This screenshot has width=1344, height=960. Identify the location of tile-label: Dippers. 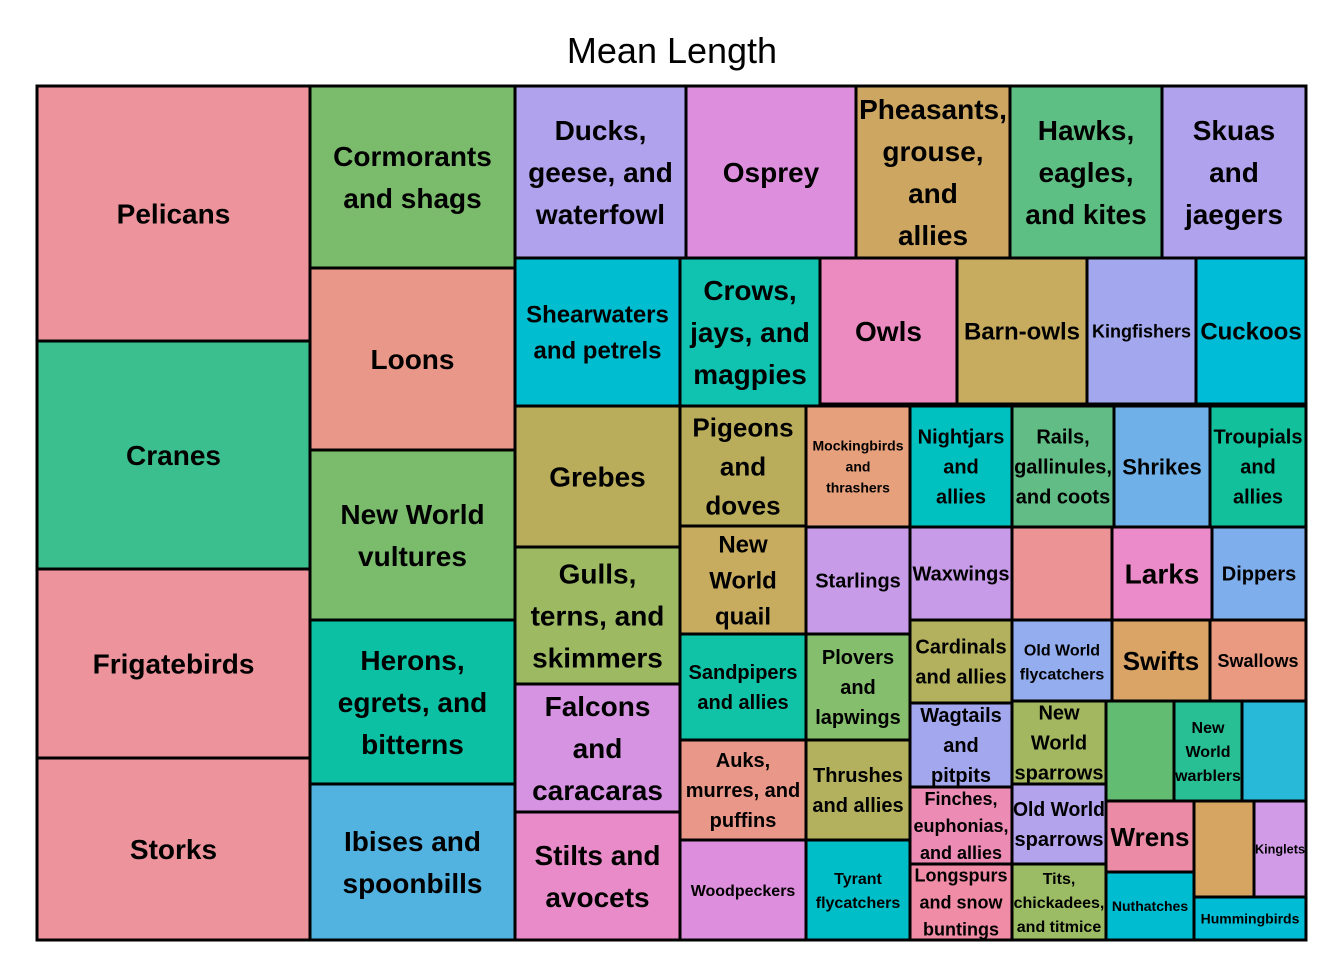
(1259, 575).